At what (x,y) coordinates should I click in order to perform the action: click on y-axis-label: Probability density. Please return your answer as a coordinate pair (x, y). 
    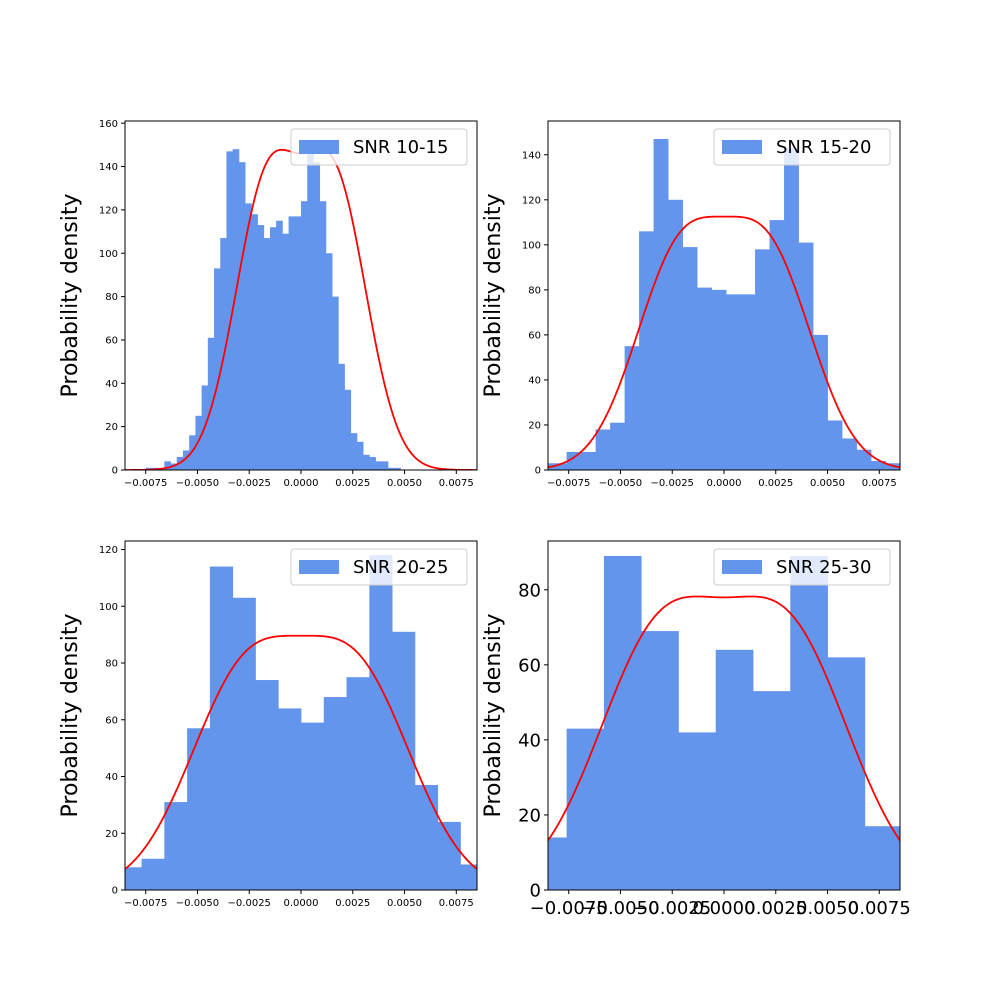
    Looking at the image, I should click on (70, 716).